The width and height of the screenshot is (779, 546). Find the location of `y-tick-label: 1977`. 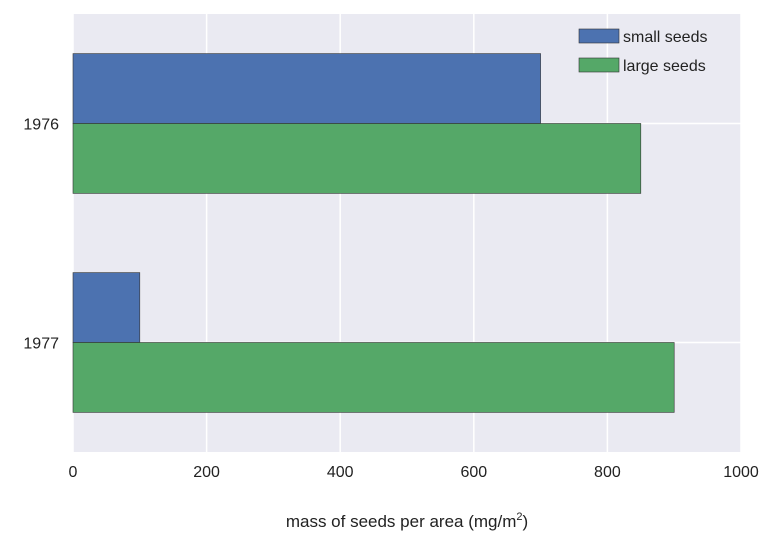

y-tick-label: 1977 is located at coordinates (41, 344).